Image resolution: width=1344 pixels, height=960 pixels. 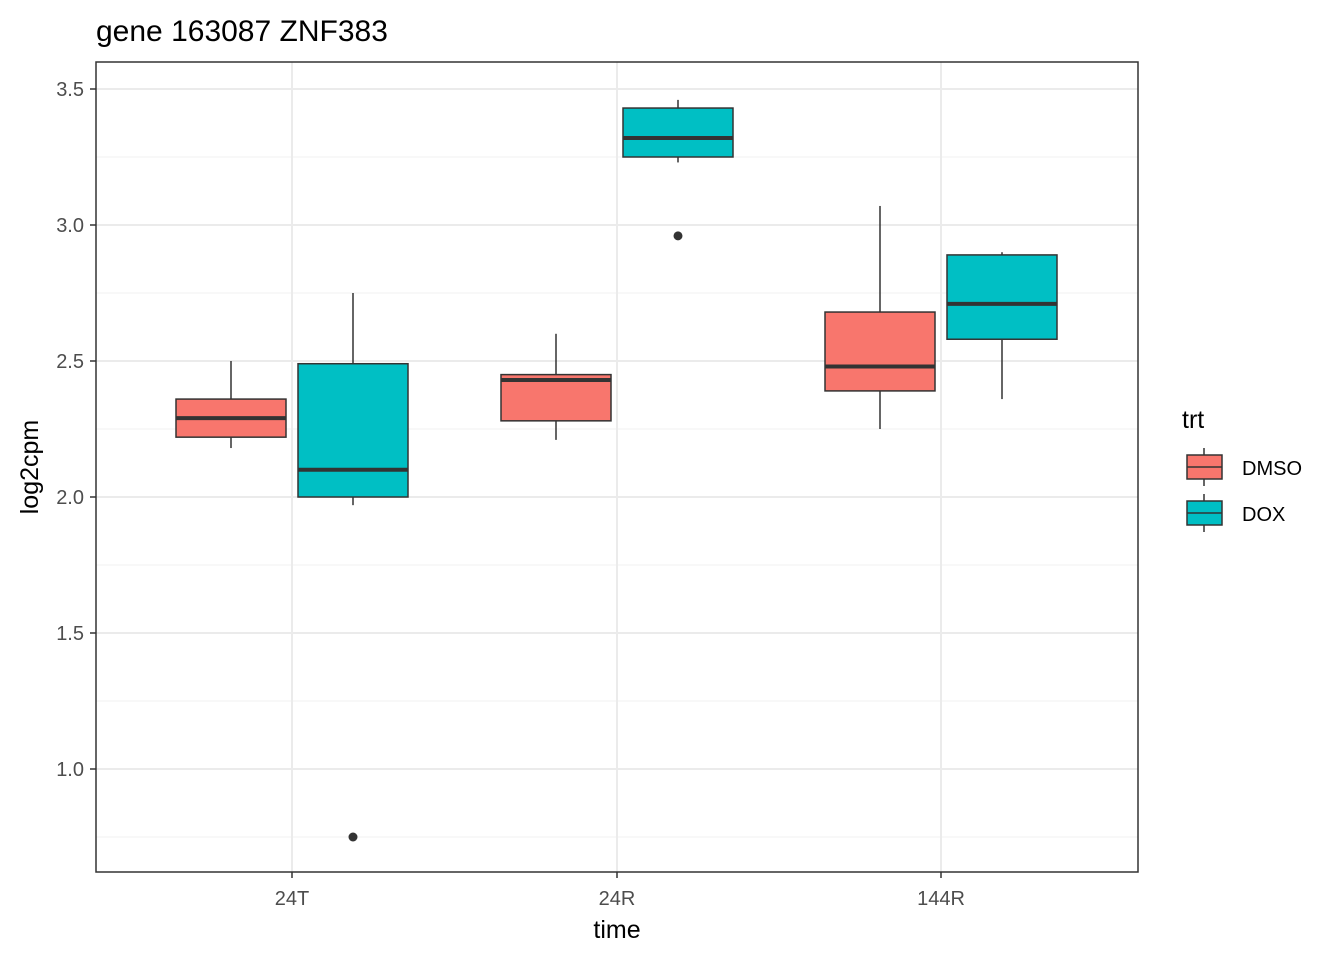 What do you see at coordinates (70, 498) in the screenshot?
I see `y-tick-label: 2.0` at bounding box center [70, 498].